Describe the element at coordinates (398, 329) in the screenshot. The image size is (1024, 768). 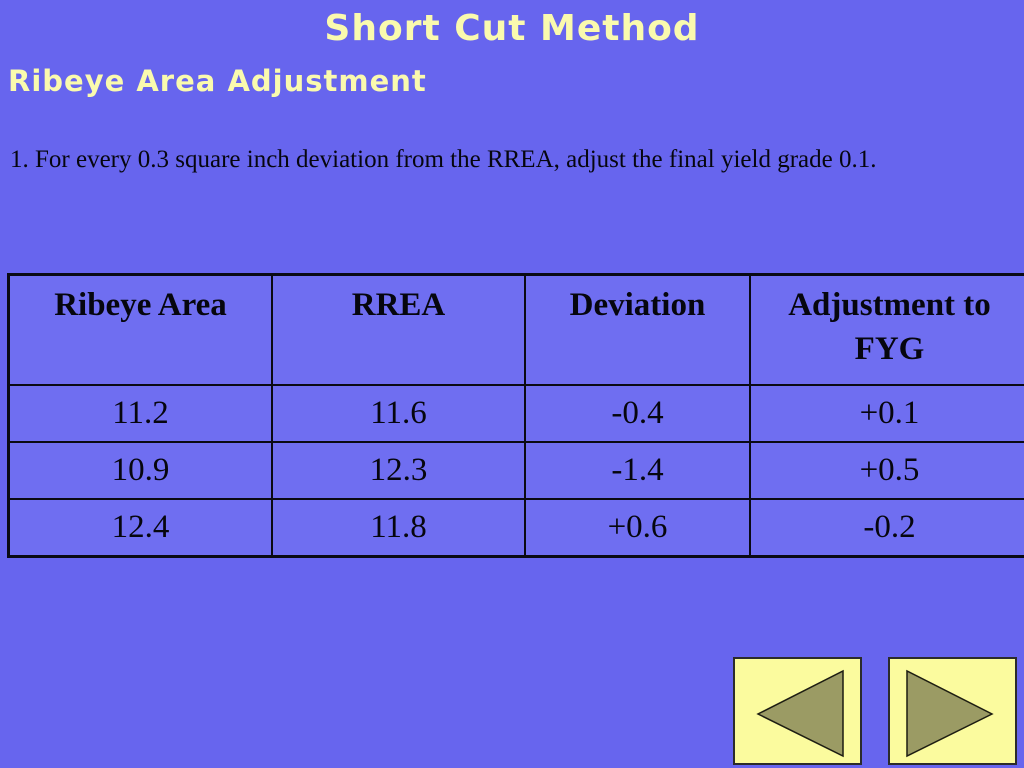
I see `header-rrea: RREA` at that location.